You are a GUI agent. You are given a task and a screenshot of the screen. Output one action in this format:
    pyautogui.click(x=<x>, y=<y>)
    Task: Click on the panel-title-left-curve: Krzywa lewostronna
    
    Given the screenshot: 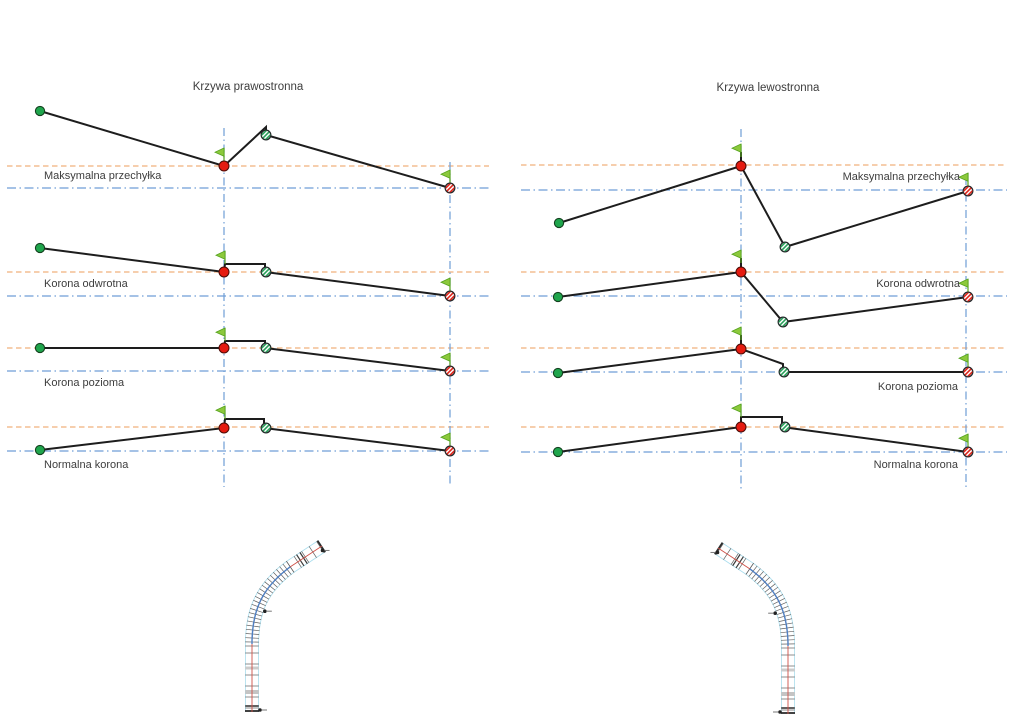 What is the action you would take?
    pyautogui.click(x=768, y=88)
    